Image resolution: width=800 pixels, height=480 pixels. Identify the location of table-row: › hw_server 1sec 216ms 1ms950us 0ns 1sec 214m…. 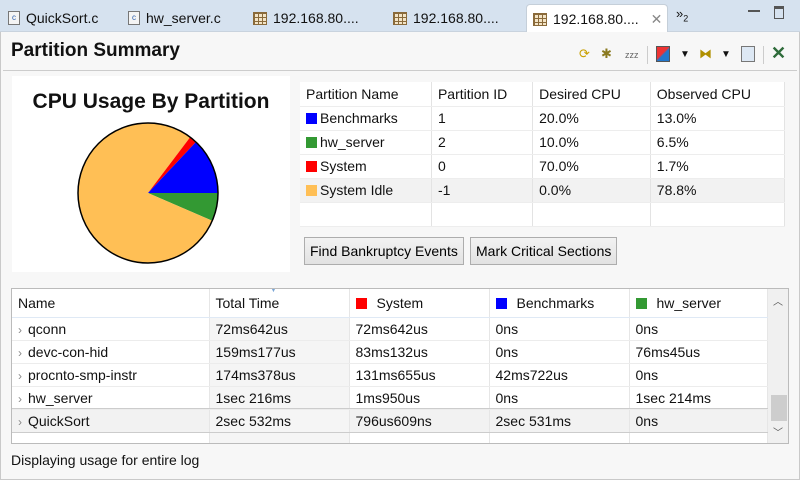
(390, 398).